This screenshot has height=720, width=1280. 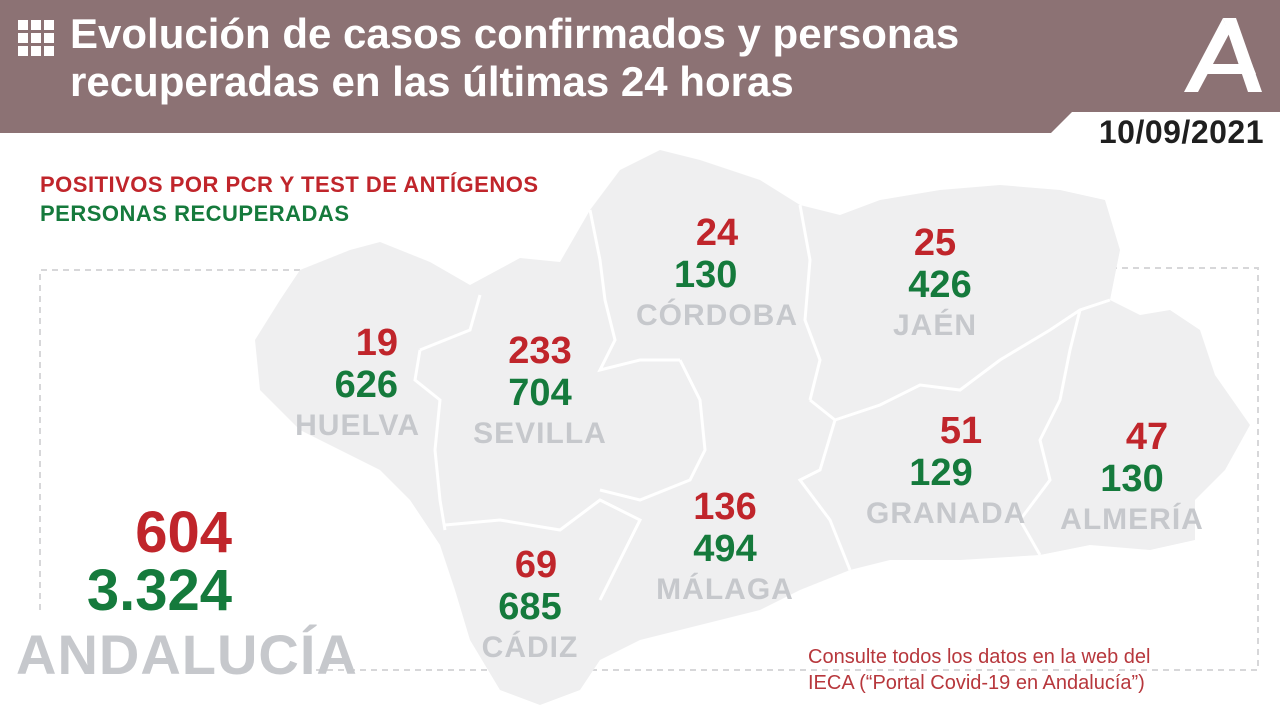 What do you see at coordinates (717, 315) in the screenshot?
I see `cordoba-name: CÓRDOBA` at bounding box center [717, 315].